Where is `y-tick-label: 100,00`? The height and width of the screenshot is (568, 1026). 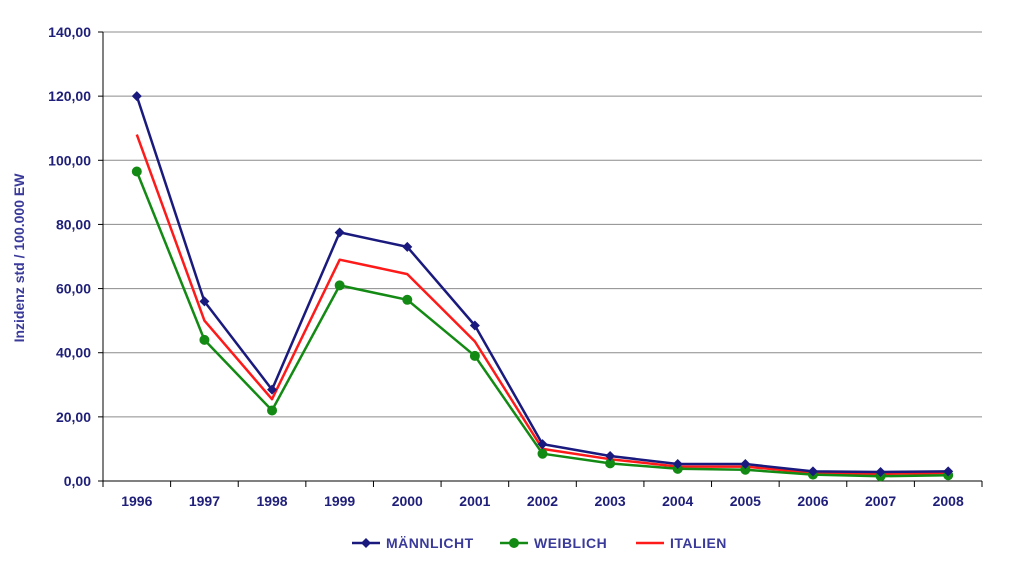
y-tick-label: 100,00 is located at coordinates (69, 160).